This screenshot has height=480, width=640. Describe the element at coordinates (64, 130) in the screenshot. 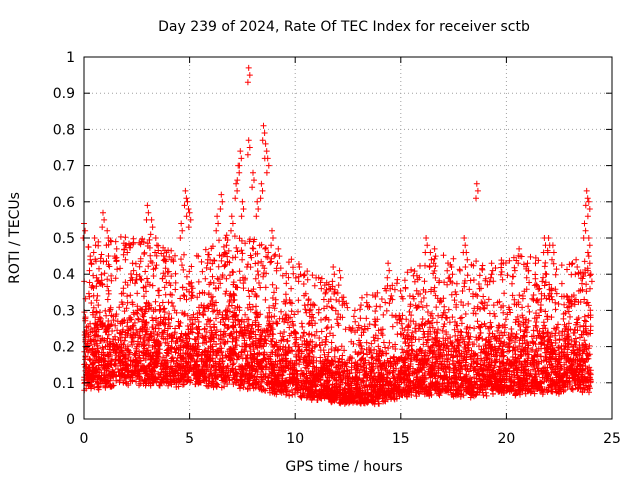

I see `y-tick-label: 0.8` at that location.